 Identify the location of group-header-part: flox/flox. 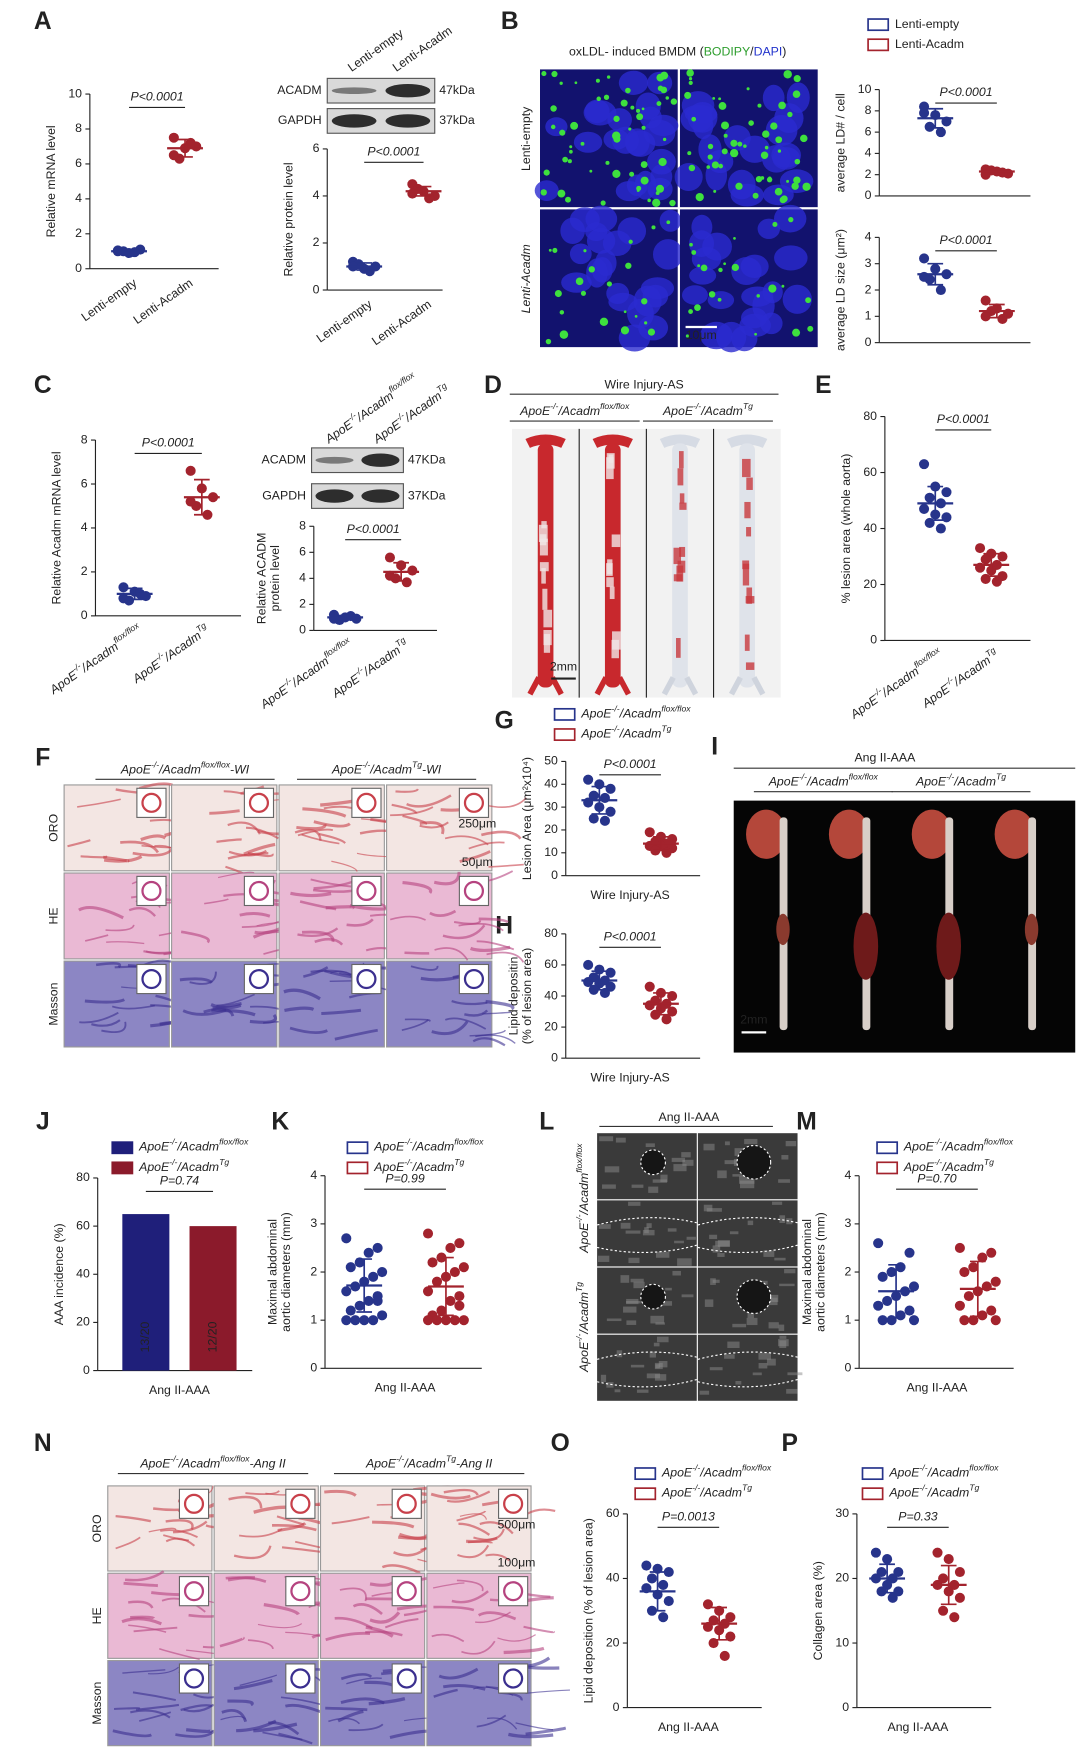
(864, 777).